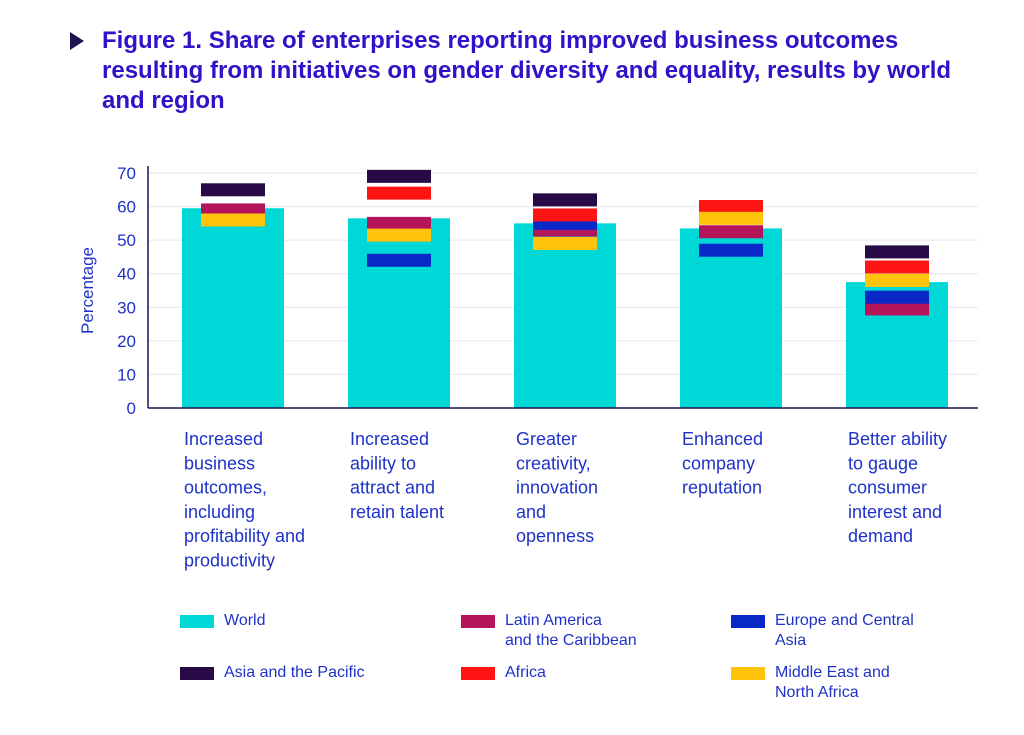 This screenshot has height=735, width=1024. I want to click on legend-swatch-middle-east, so click(748, 673).